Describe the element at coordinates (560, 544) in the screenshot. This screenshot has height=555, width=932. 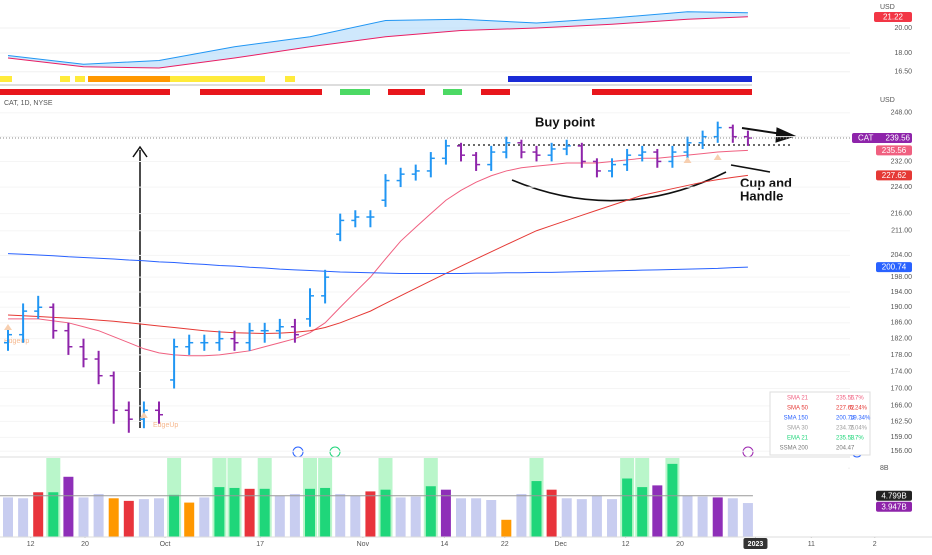
I see `x-tick-label: Dec` at that location.